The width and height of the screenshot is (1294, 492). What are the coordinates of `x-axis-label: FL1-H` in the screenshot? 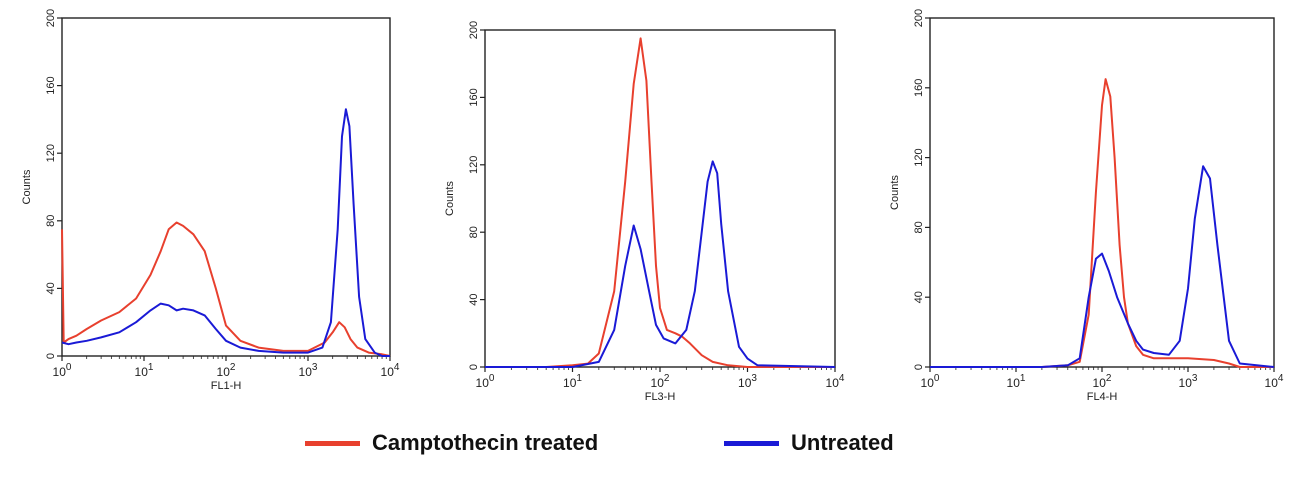 It's located at (226, 386).